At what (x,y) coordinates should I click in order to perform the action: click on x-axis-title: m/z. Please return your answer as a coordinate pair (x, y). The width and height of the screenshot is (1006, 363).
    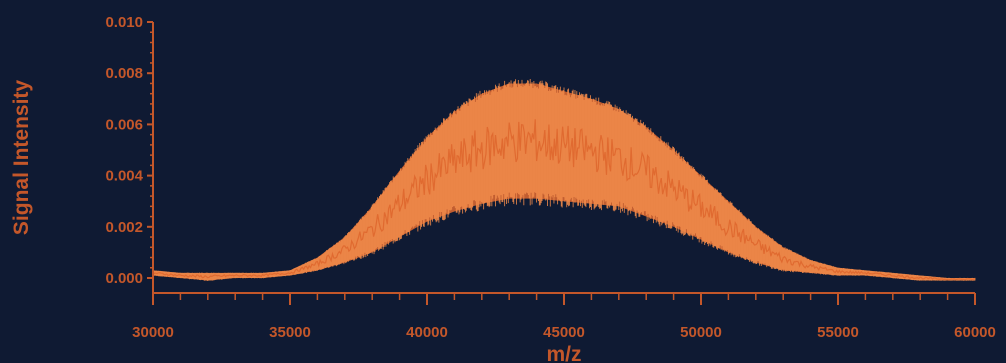
    Looking at the image, I should click on (563, 353).